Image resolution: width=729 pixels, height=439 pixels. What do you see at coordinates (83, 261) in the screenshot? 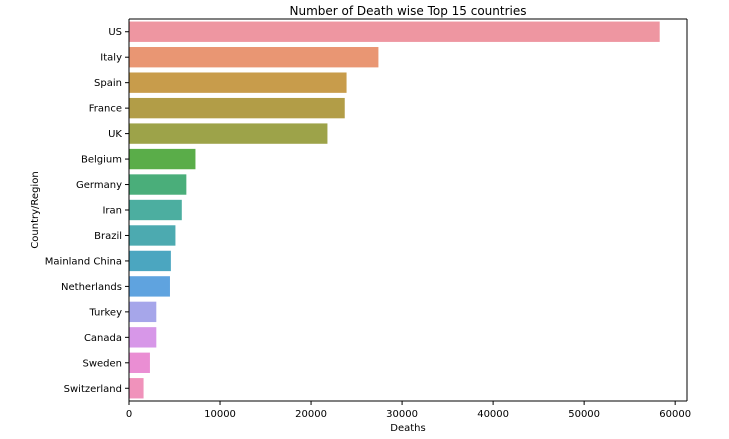
I see `y-tick-label-mainland-china: Mainland China` at bounding box center [83, 261].